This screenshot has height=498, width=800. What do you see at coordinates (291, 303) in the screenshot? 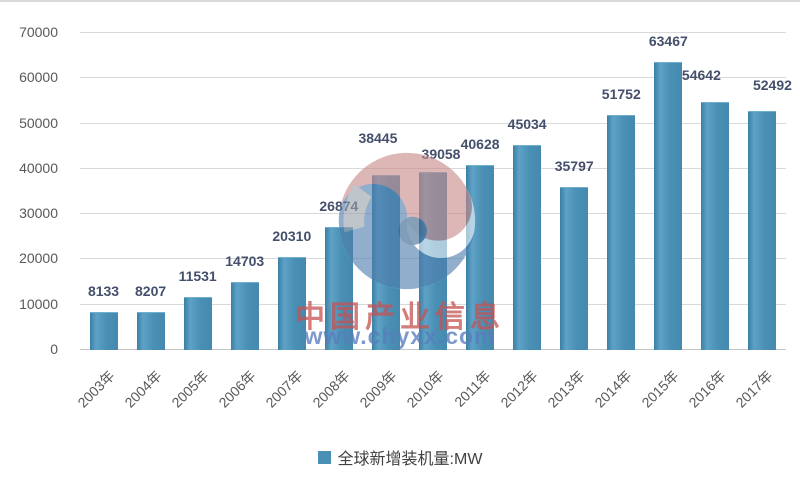
I see `bar-2007年` at bounding box center [291, 303].